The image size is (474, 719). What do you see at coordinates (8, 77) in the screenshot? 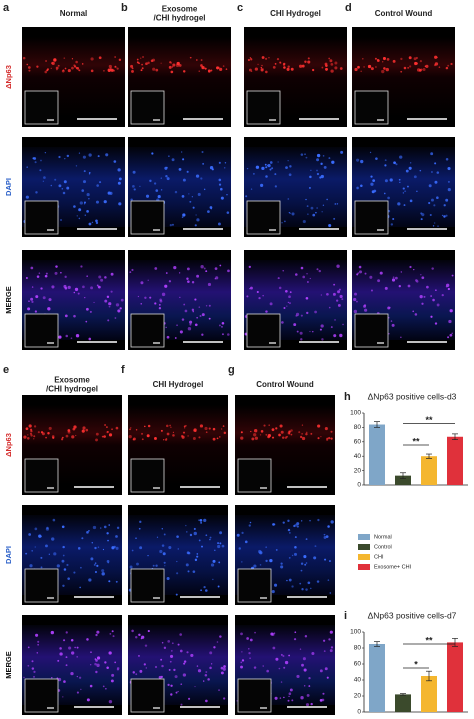
I see `row-label: ΔNp63` at bounding box center [8, 77].